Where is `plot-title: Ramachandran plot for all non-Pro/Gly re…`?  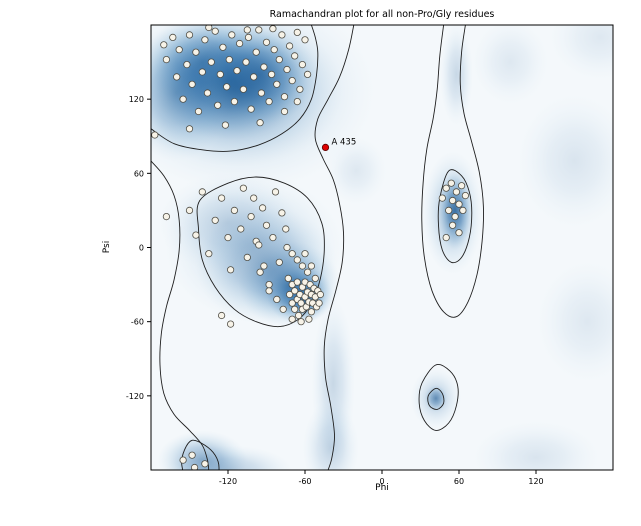 plot-title: Ramachandran plot for all non-Pro/Gly re… is located at coordinates (382, 14).